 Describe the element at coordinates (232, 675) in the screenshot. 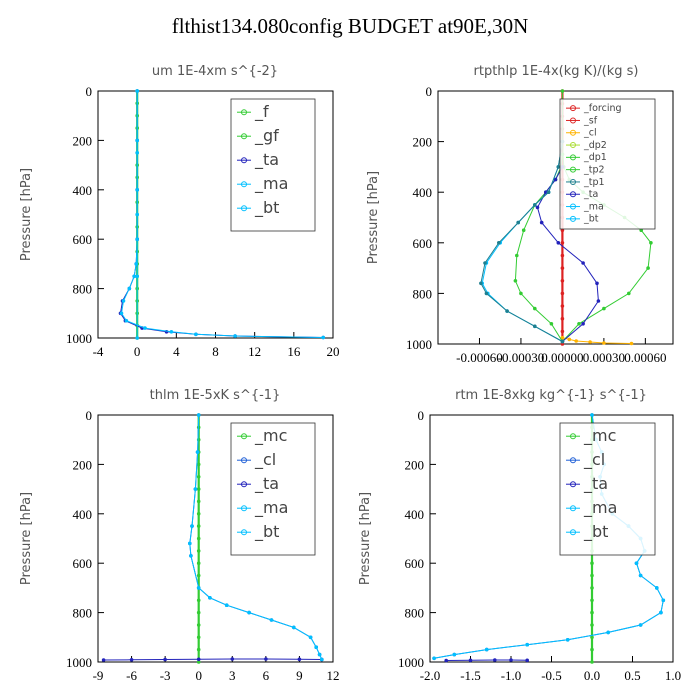

I see `x-tick-label: 3` at that location.